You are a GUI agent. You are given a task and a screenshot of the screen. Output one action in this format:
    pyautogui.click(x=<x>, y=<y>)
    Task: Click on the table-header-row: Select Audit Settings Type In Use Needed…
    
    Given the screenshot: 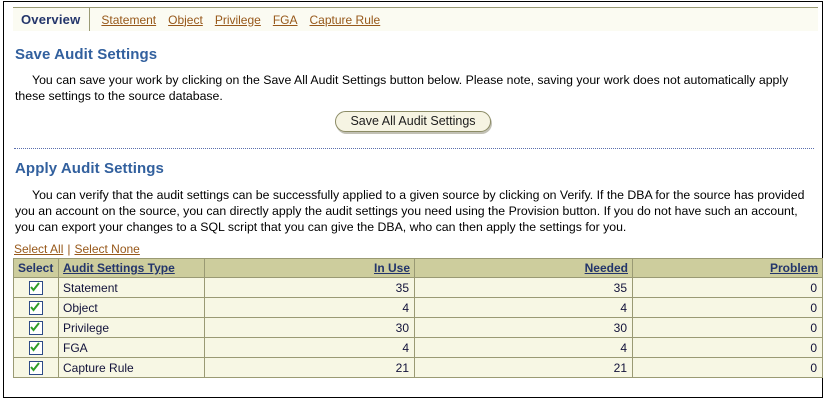 What is the action you would take?
    pyautogui.click(x=418, y=268)
    